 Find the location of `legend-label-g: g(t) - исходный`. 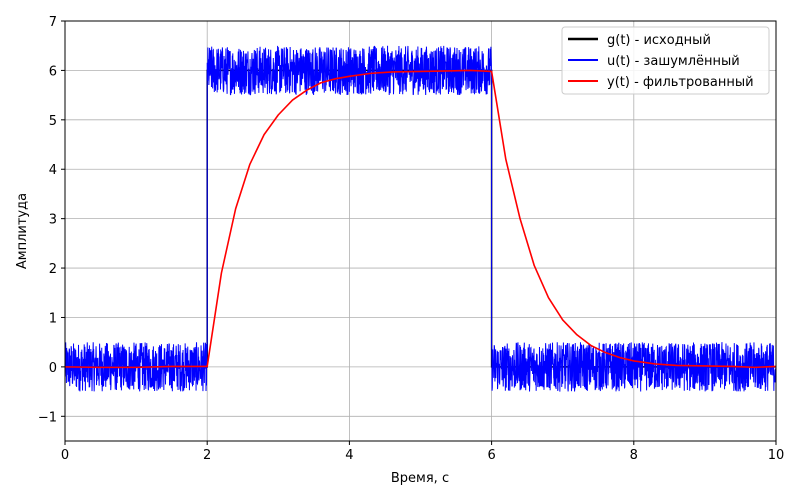

legend-label-g: g(t) - исходный is located at coordinates (659, 40).